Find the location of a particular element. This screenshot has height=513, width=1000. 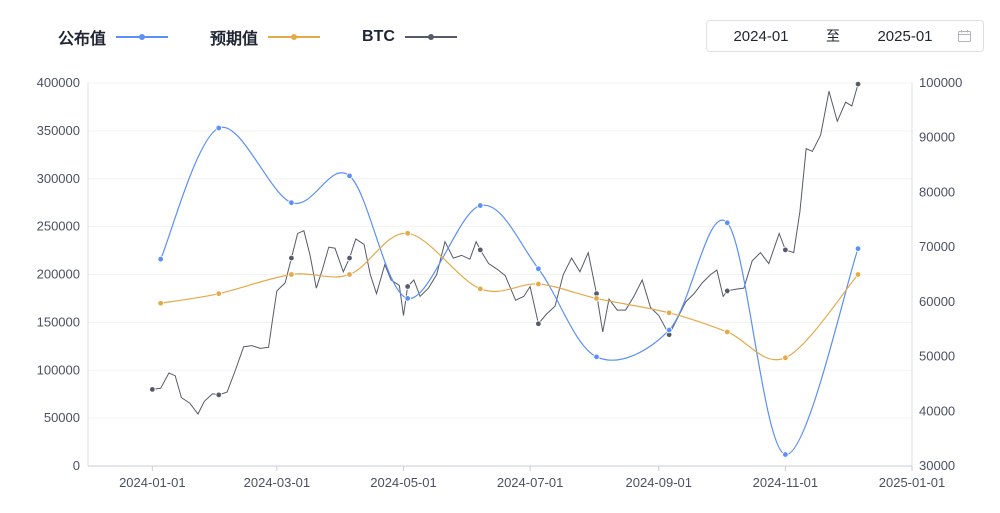

calendar-icon is located at coordinates (964, 36).